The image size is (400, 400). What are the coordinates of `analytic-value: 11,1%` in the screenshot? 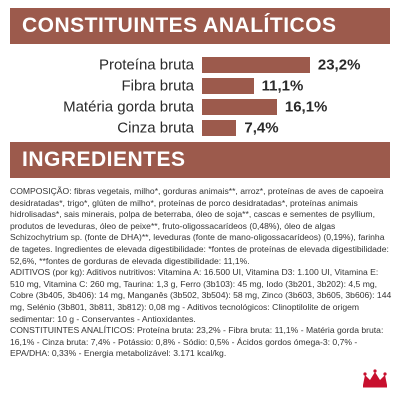 It's located at (282, 86).